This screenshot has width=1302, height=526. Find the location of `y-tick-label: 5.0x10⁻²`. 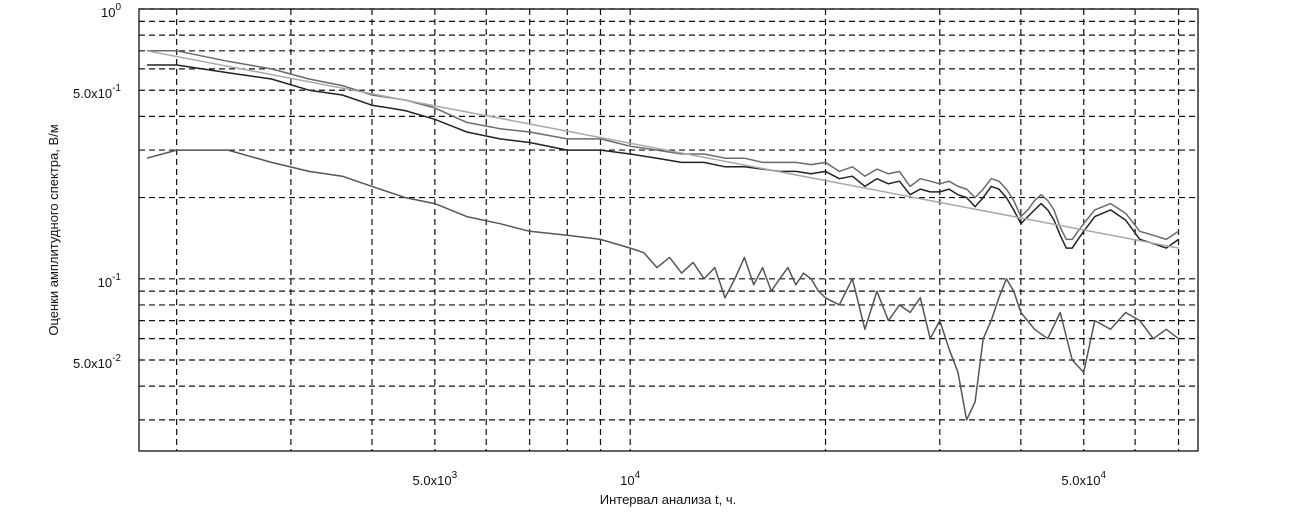

y-tick-label: 5.0x10⁻² is located at coordinates (97, 362).